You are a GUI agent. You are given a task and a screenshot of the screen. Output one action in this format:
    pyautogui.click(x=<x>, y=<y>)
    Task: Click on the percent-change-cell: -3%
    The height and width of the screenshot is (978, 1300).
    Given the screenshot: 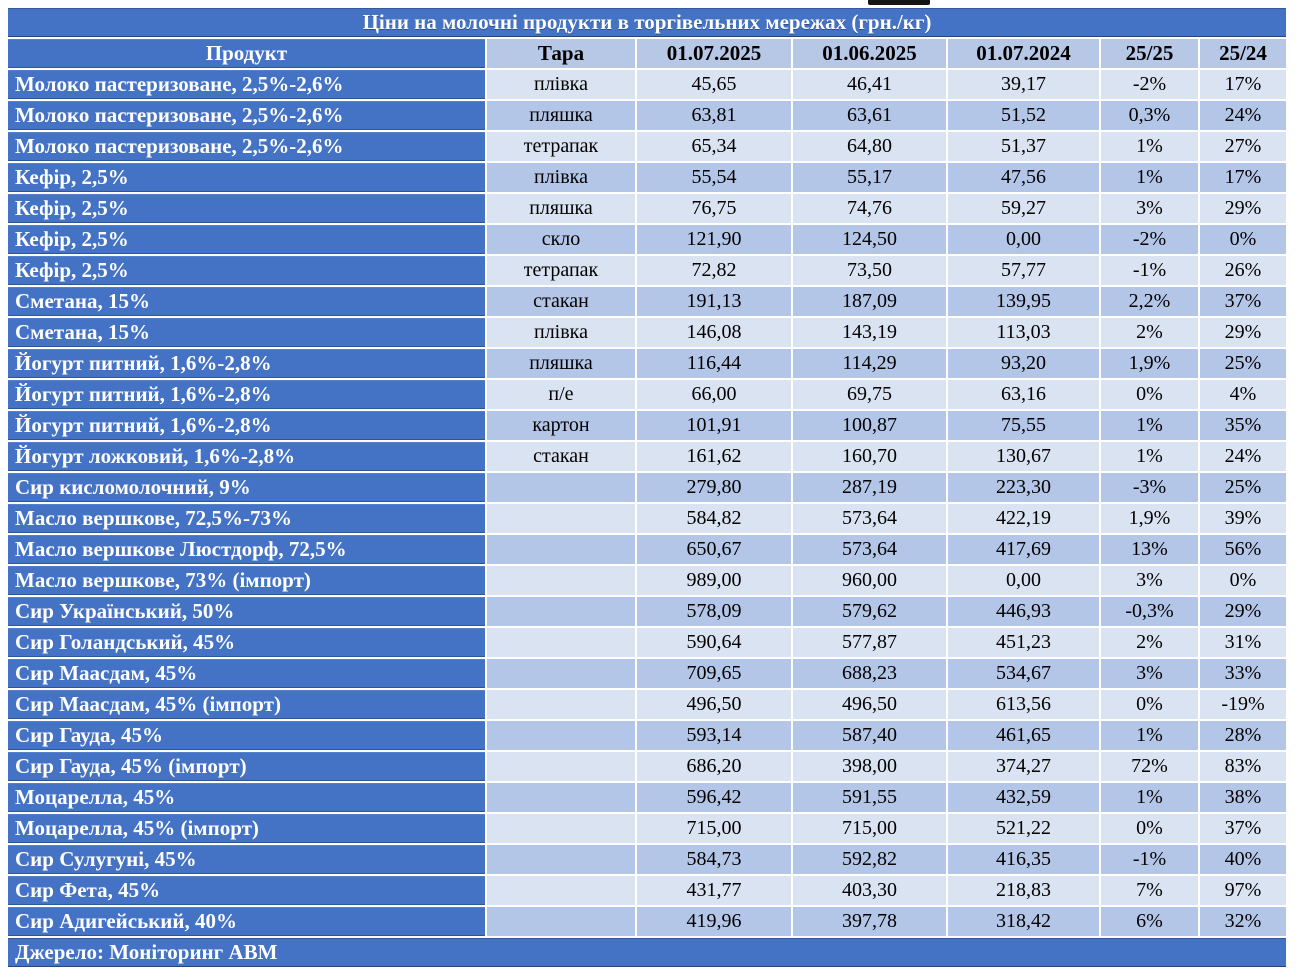 What is the action you would take?
    pyautogui.click(x=1149, y=487)
    